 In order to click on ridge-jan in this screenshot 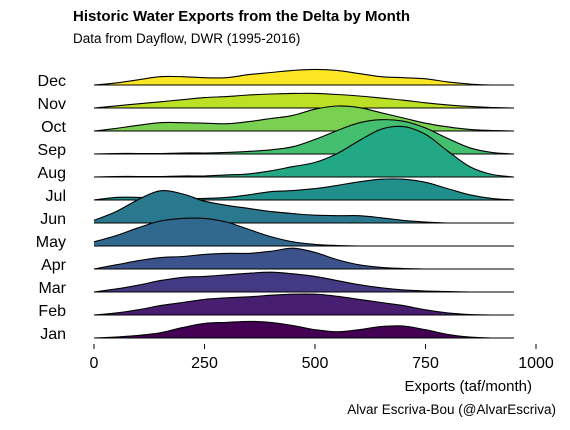, I will do `click(303, 329)`.